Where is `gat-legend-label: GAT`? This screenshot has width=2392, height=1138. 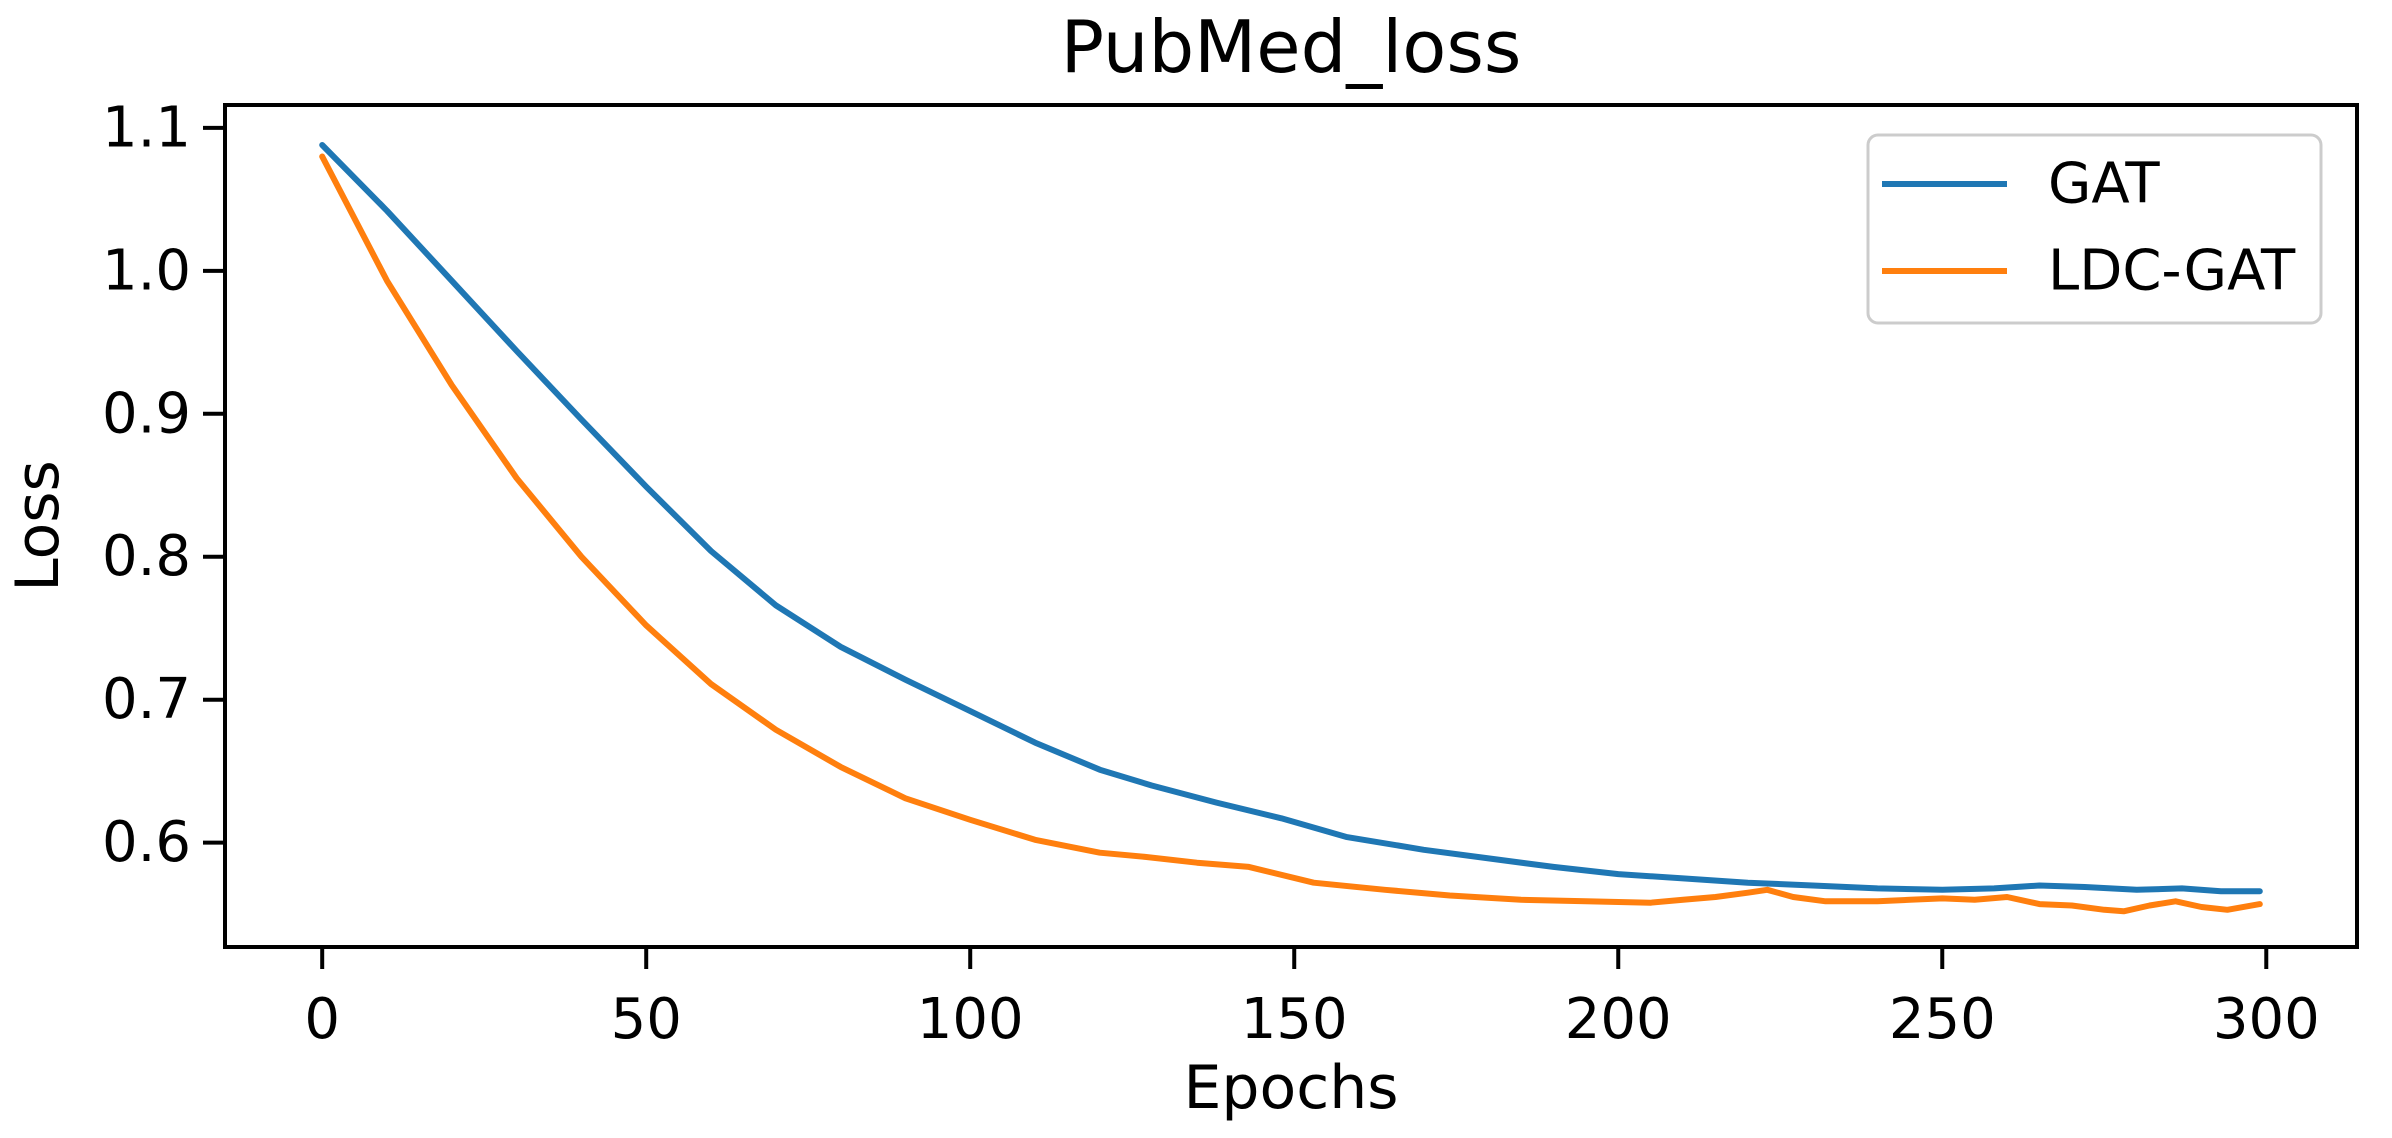 gat-legend-label: GAT is located at coordinates (2104, 184).